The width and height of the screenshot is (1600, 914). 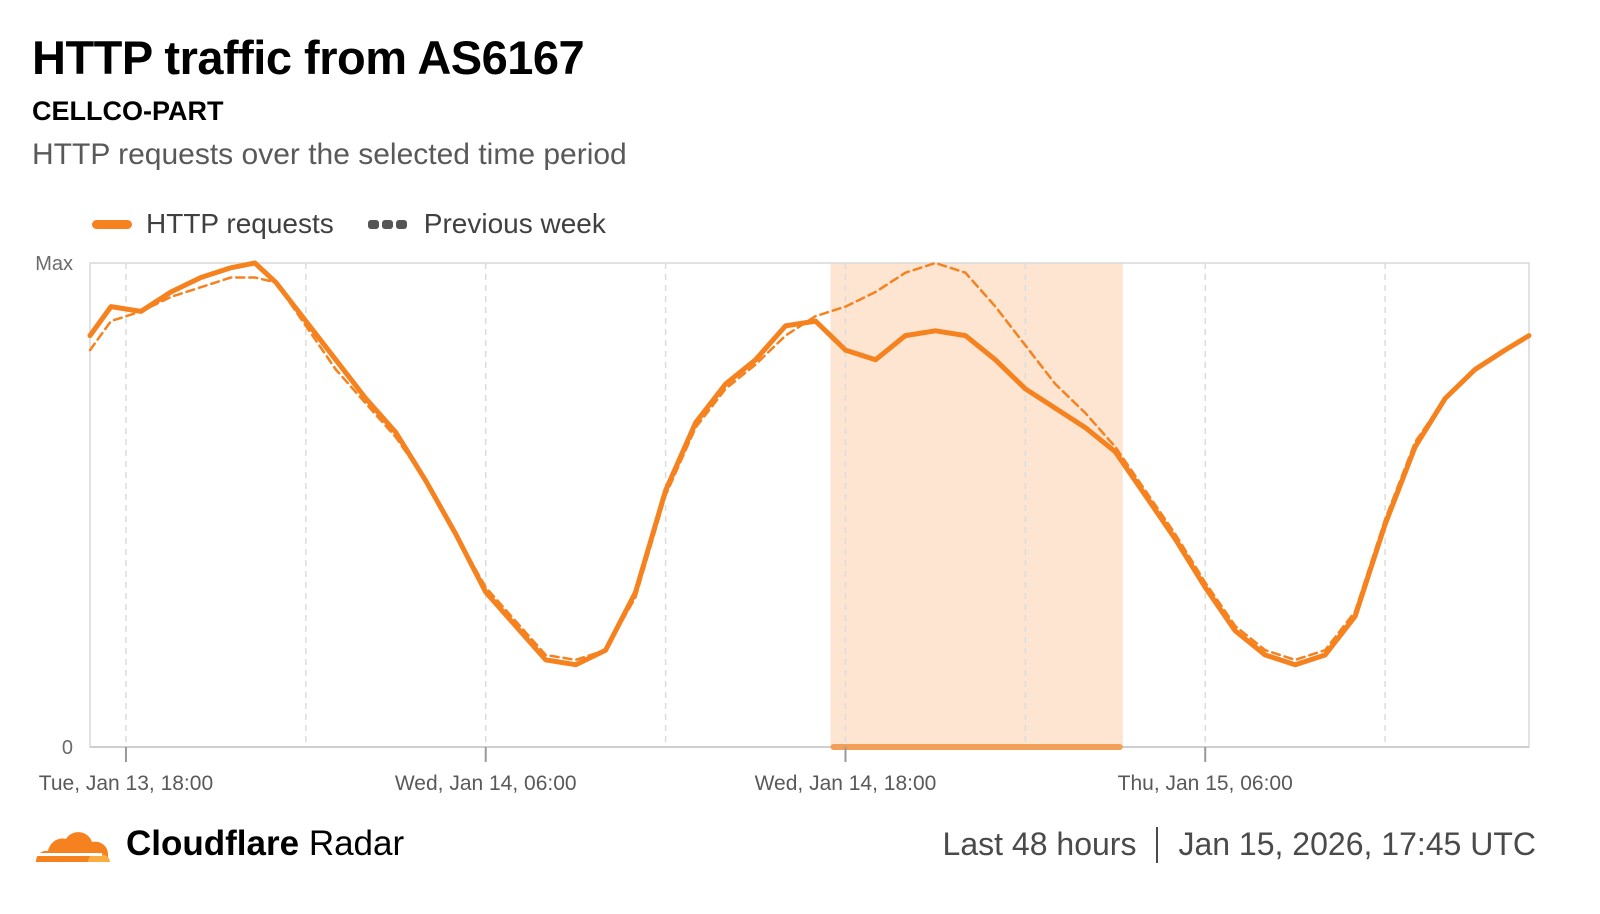 I want to click on legend-item-http-requests: HTTP requests, so click(x=213, y=224).